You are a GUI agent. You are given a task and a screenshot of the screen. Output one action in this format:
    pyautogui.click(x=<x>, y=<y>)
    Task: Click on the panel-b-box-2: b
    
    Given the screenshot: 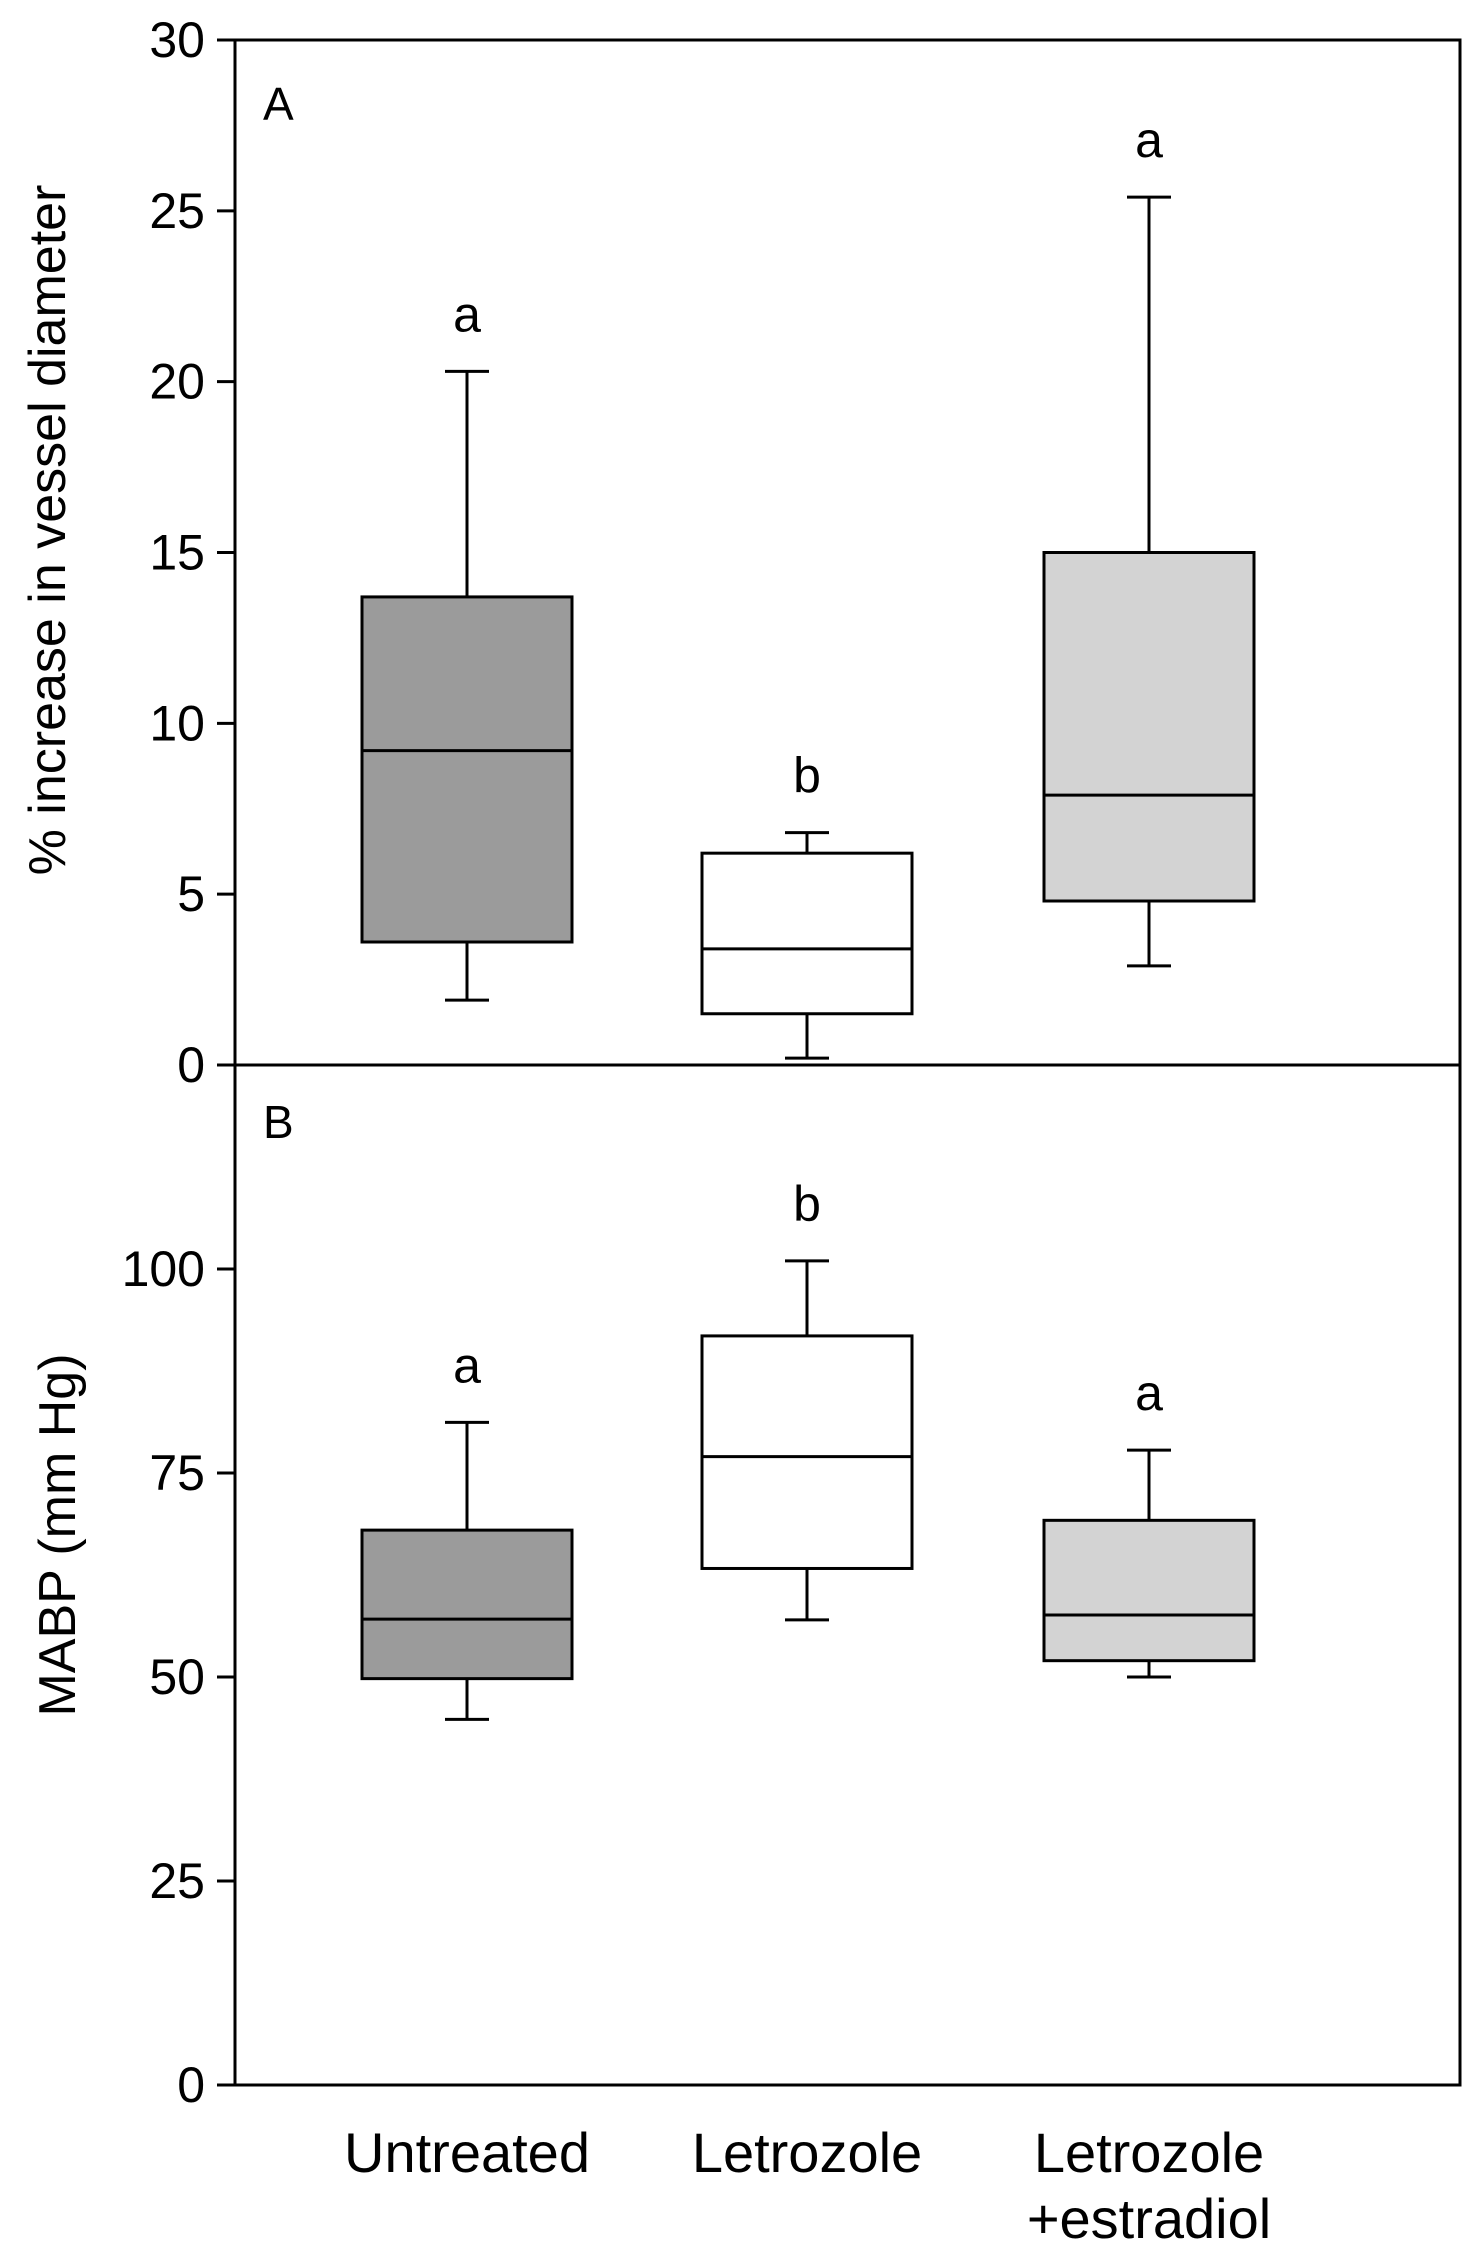 What is the action you would take?
    pyautogui.click(x=807, y=1399)
    